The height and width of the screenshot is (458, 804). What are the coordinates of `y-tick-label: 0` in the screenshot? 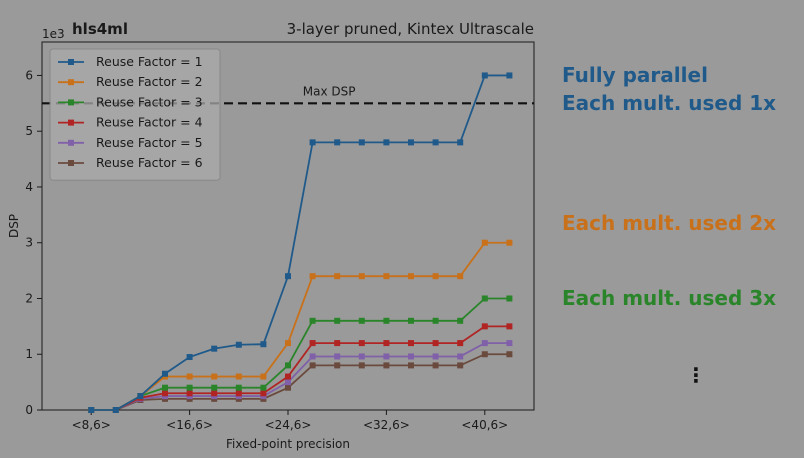 It's located at (29, 410).